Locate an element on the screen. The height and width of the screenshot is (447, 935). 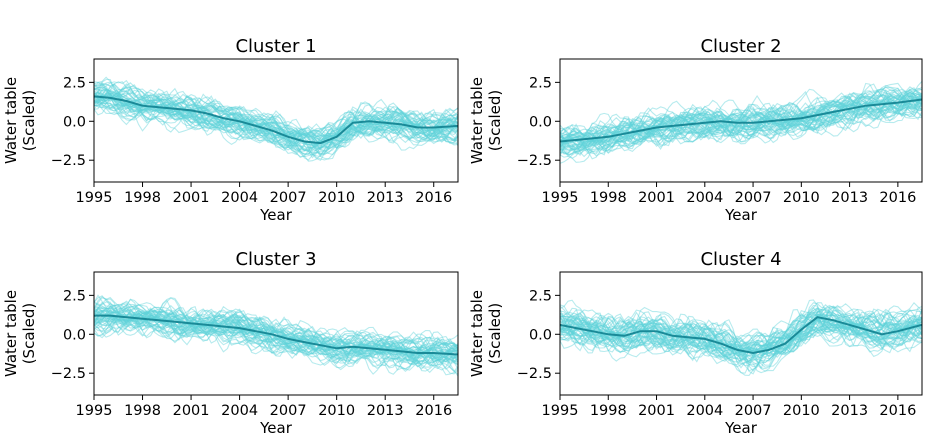
x-tick-label: 2007 is located at coordinates (753, 411).